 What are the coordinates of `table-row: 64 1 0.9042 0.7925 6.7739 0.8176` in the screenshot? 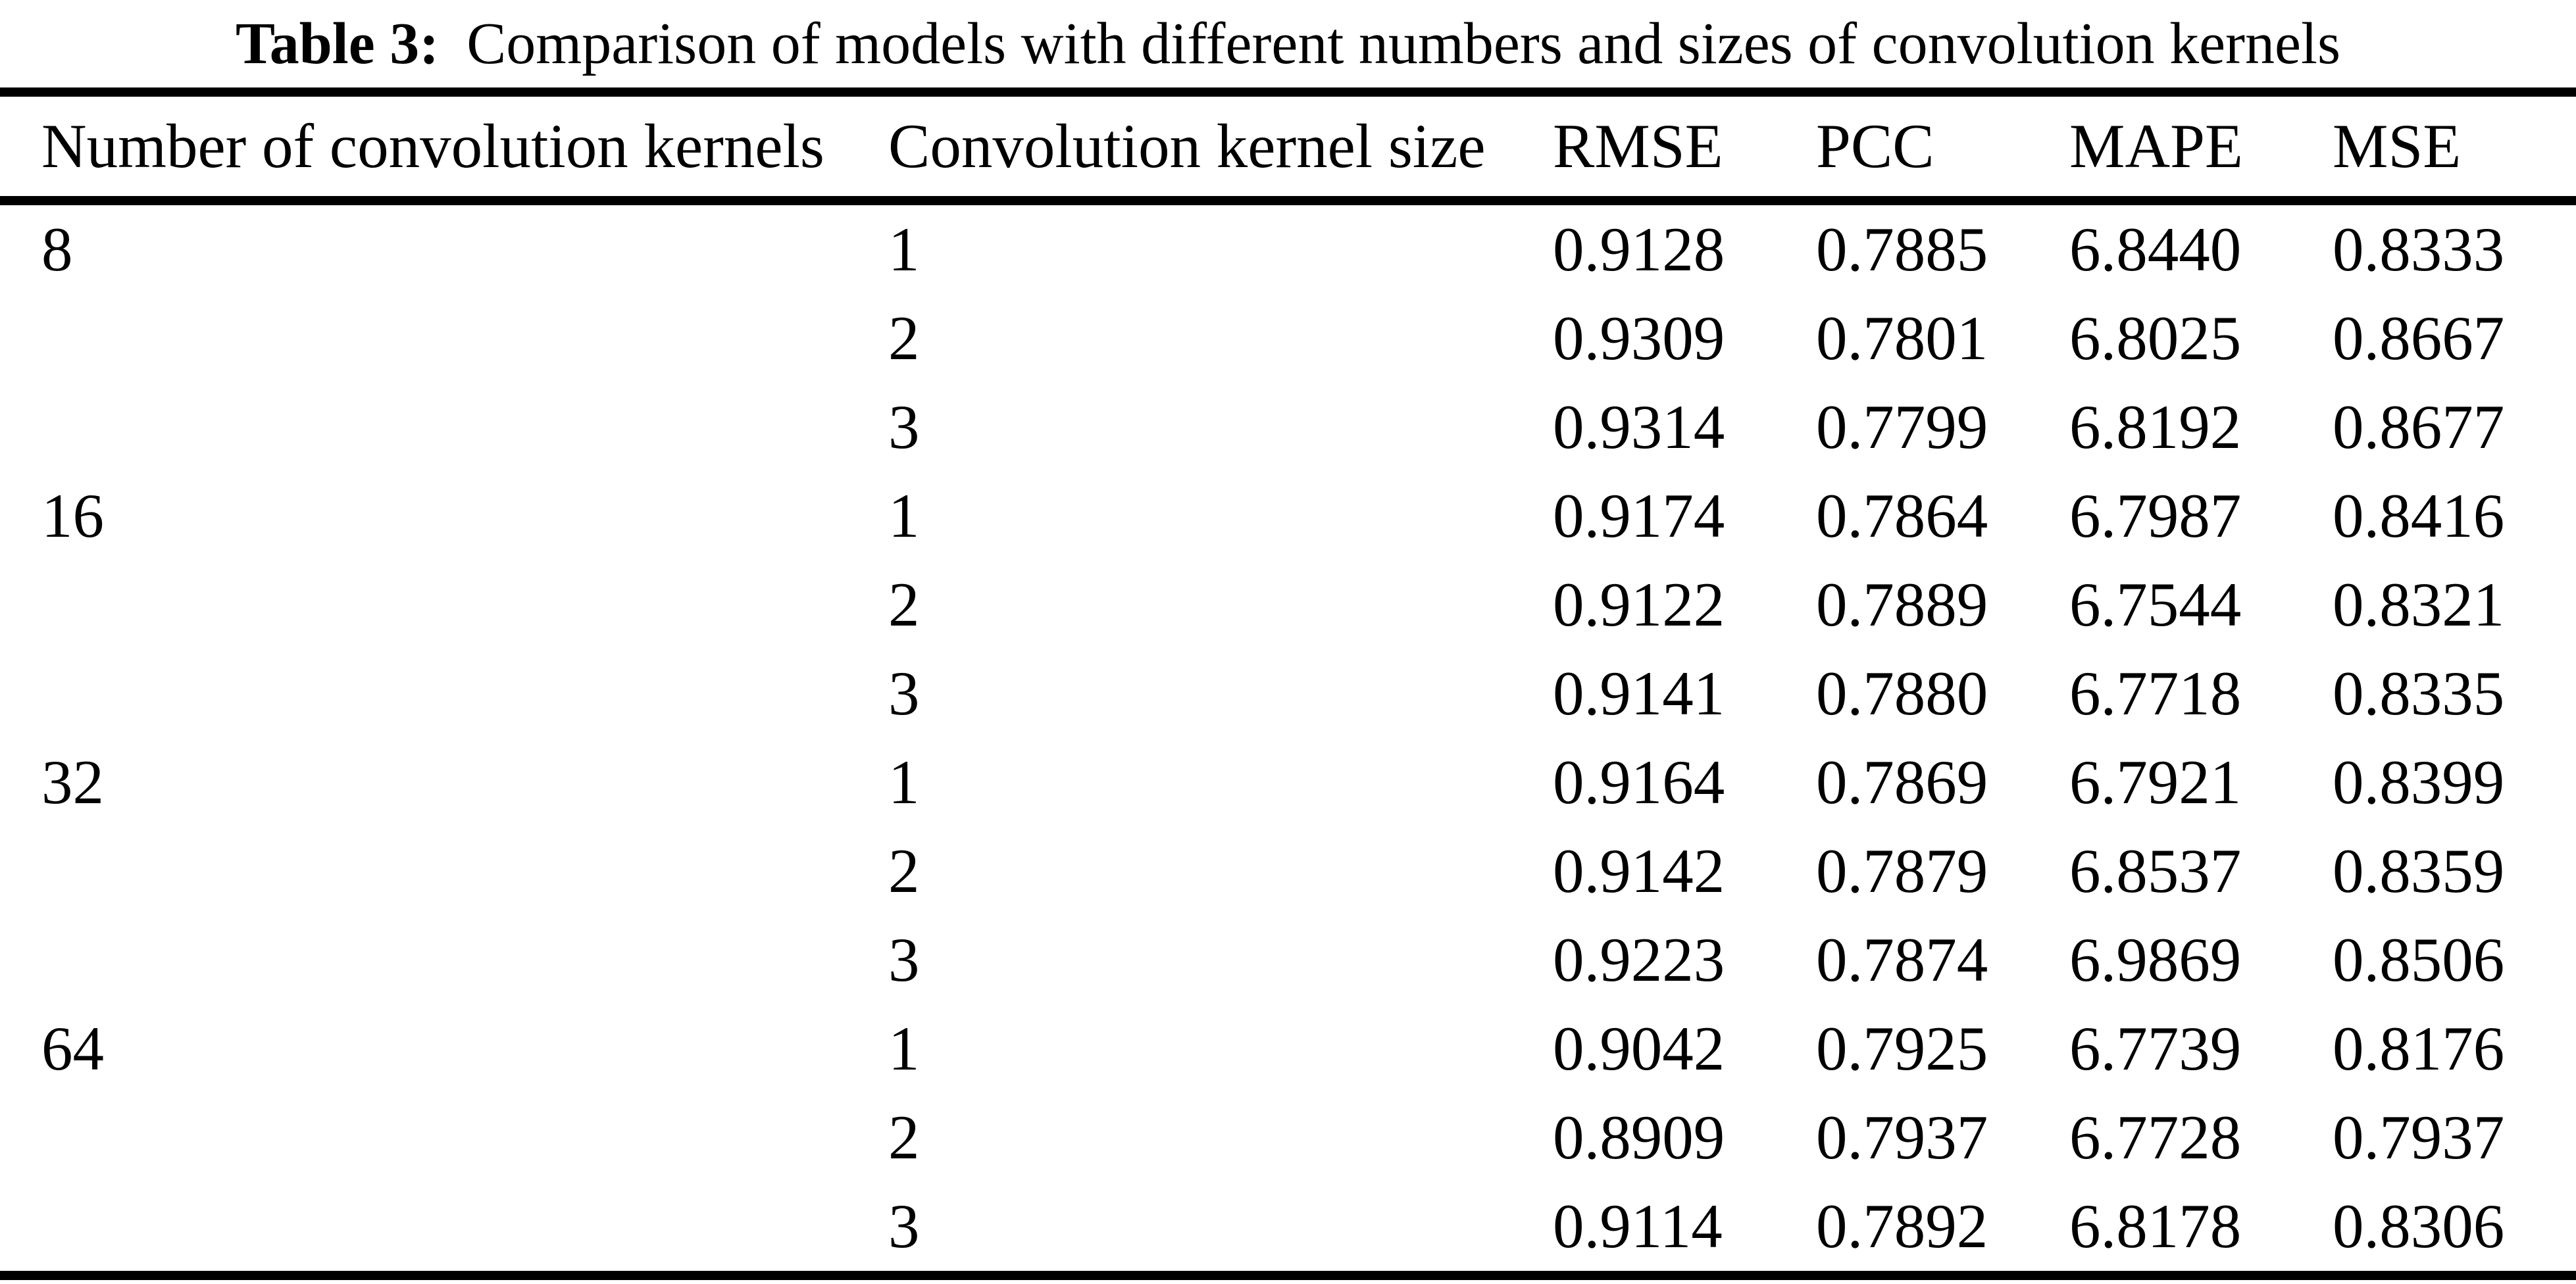 It's located at (1288, 1048).